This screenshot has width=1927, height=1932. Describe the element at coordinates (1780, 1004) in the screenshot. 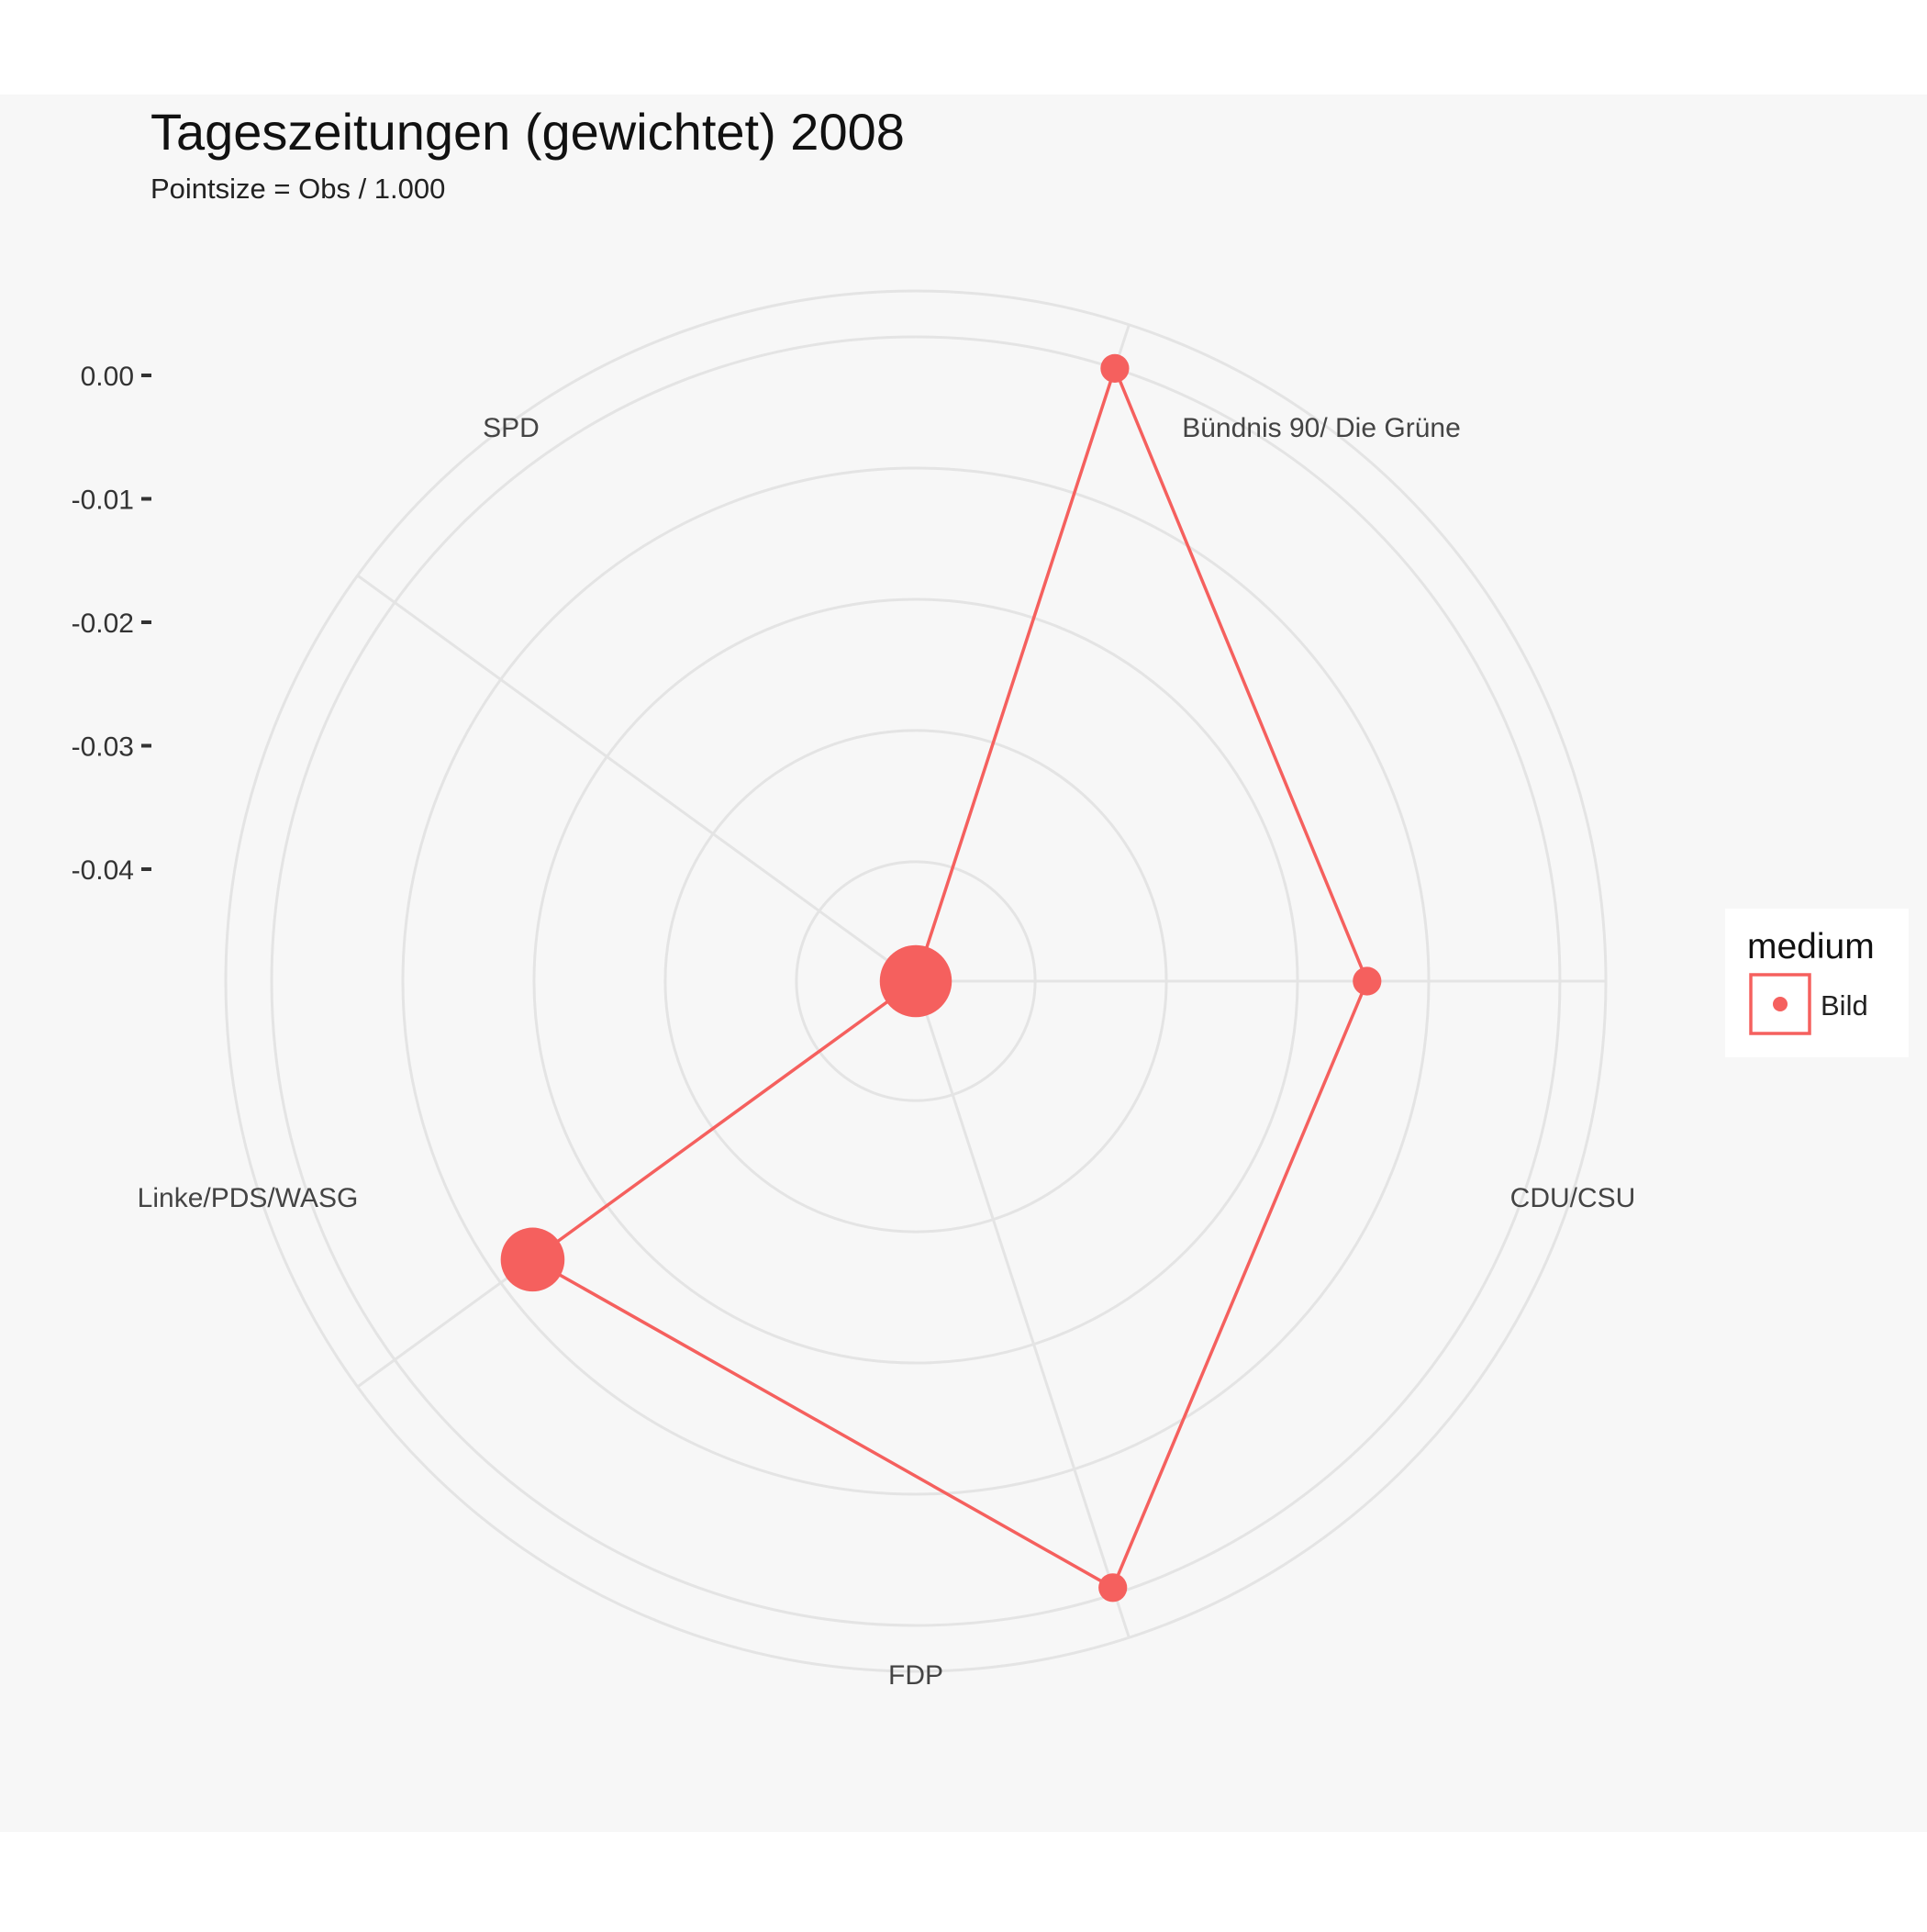

I see `legend-key-point` at that location.